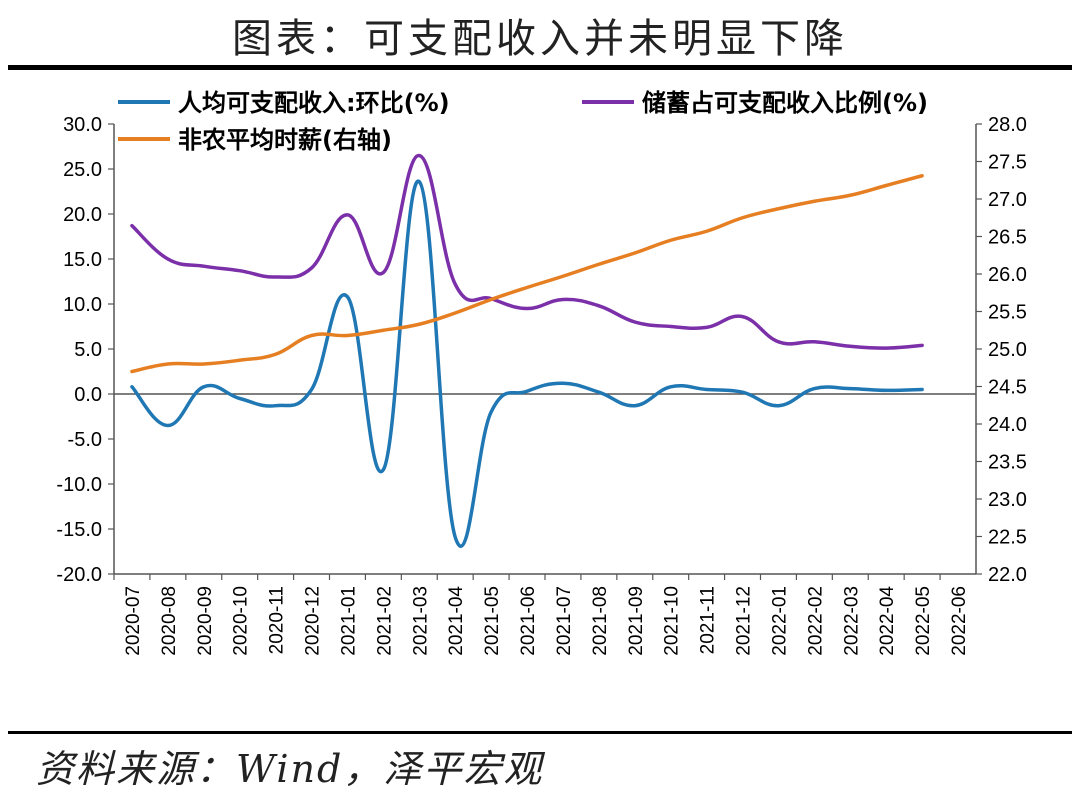 The width and height of the screenshot is (1080, 793). Describe the element at coordinates (1007, 238) in the screenshot. I see `y-right-tick-label: 26.5` at that location.